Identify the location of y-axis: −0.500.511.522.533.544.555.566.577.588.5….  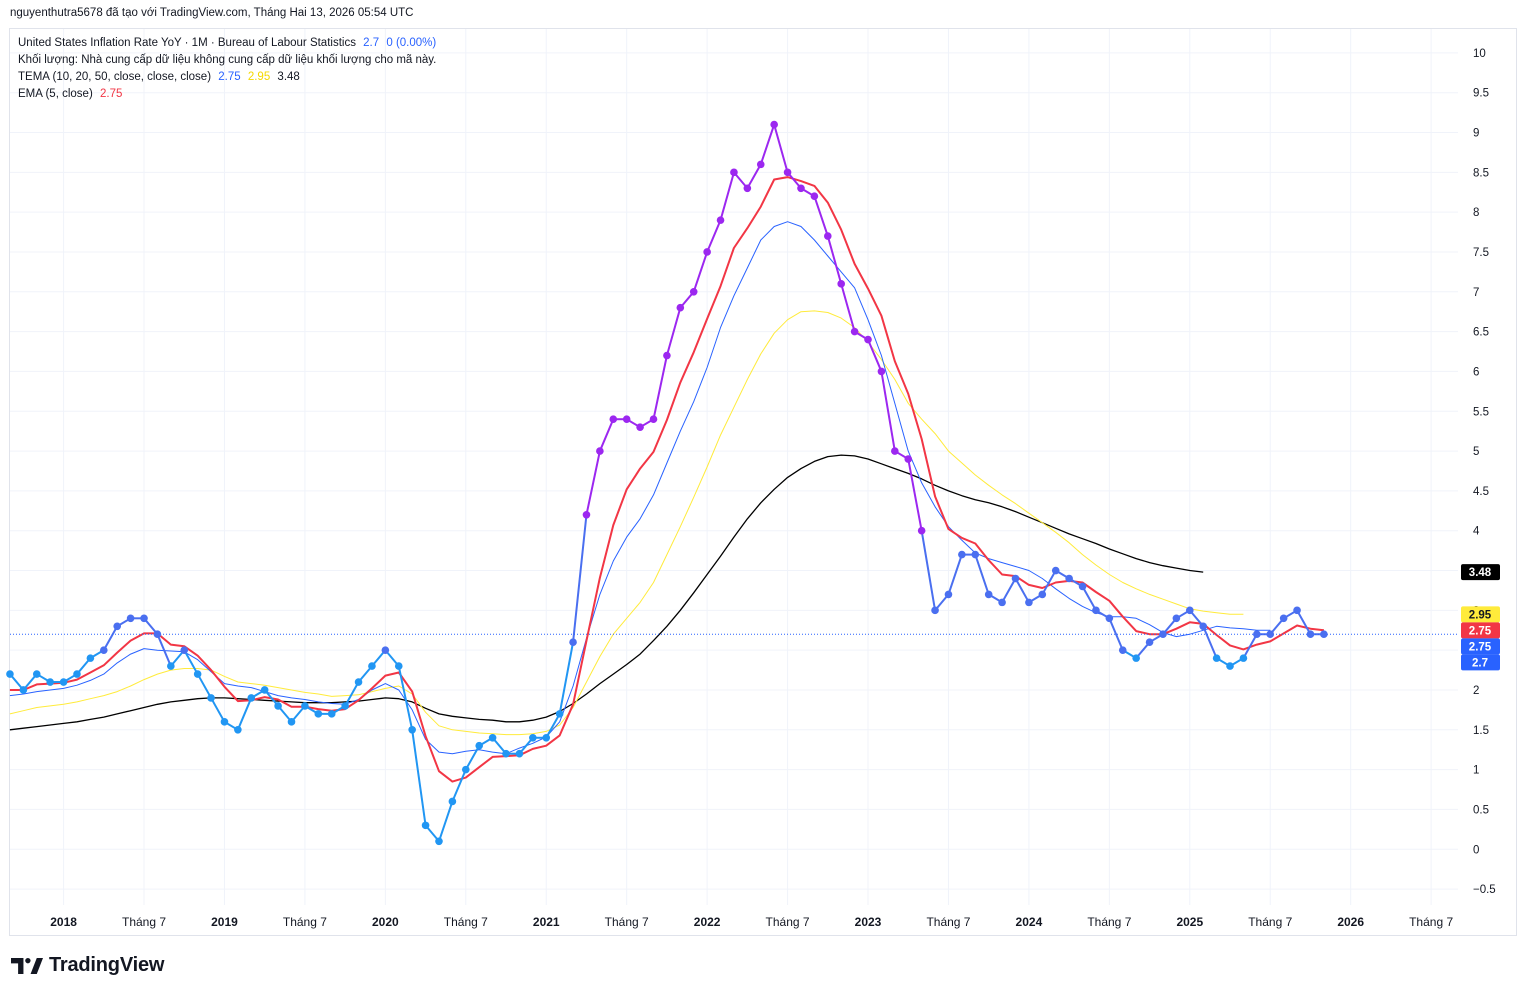
(1484, 472).